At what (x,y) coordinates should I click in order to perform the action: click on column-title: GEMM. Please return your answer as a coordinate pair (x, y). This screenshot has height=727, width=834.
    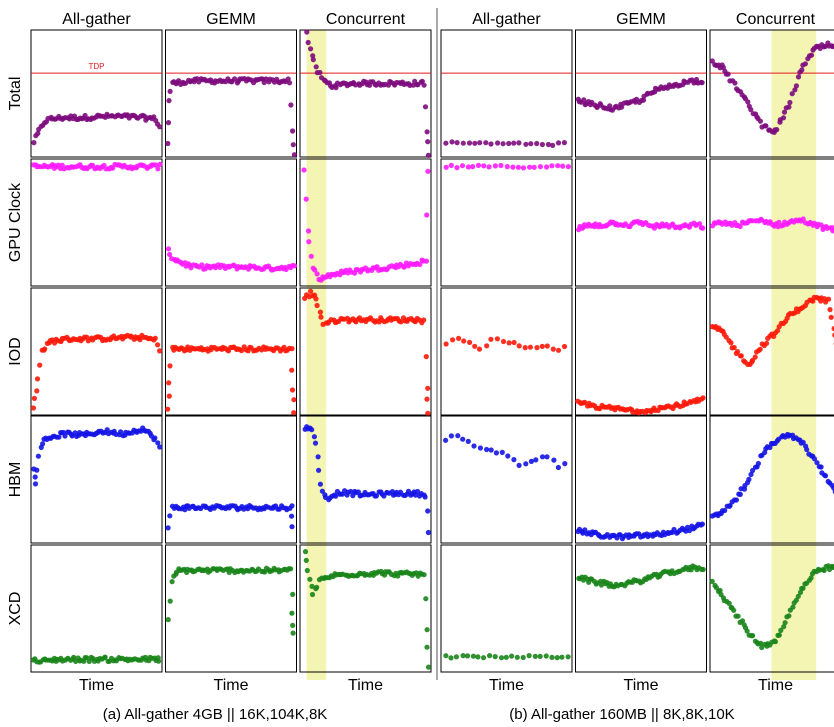
    Looking at the image, I should click on (231, 19).